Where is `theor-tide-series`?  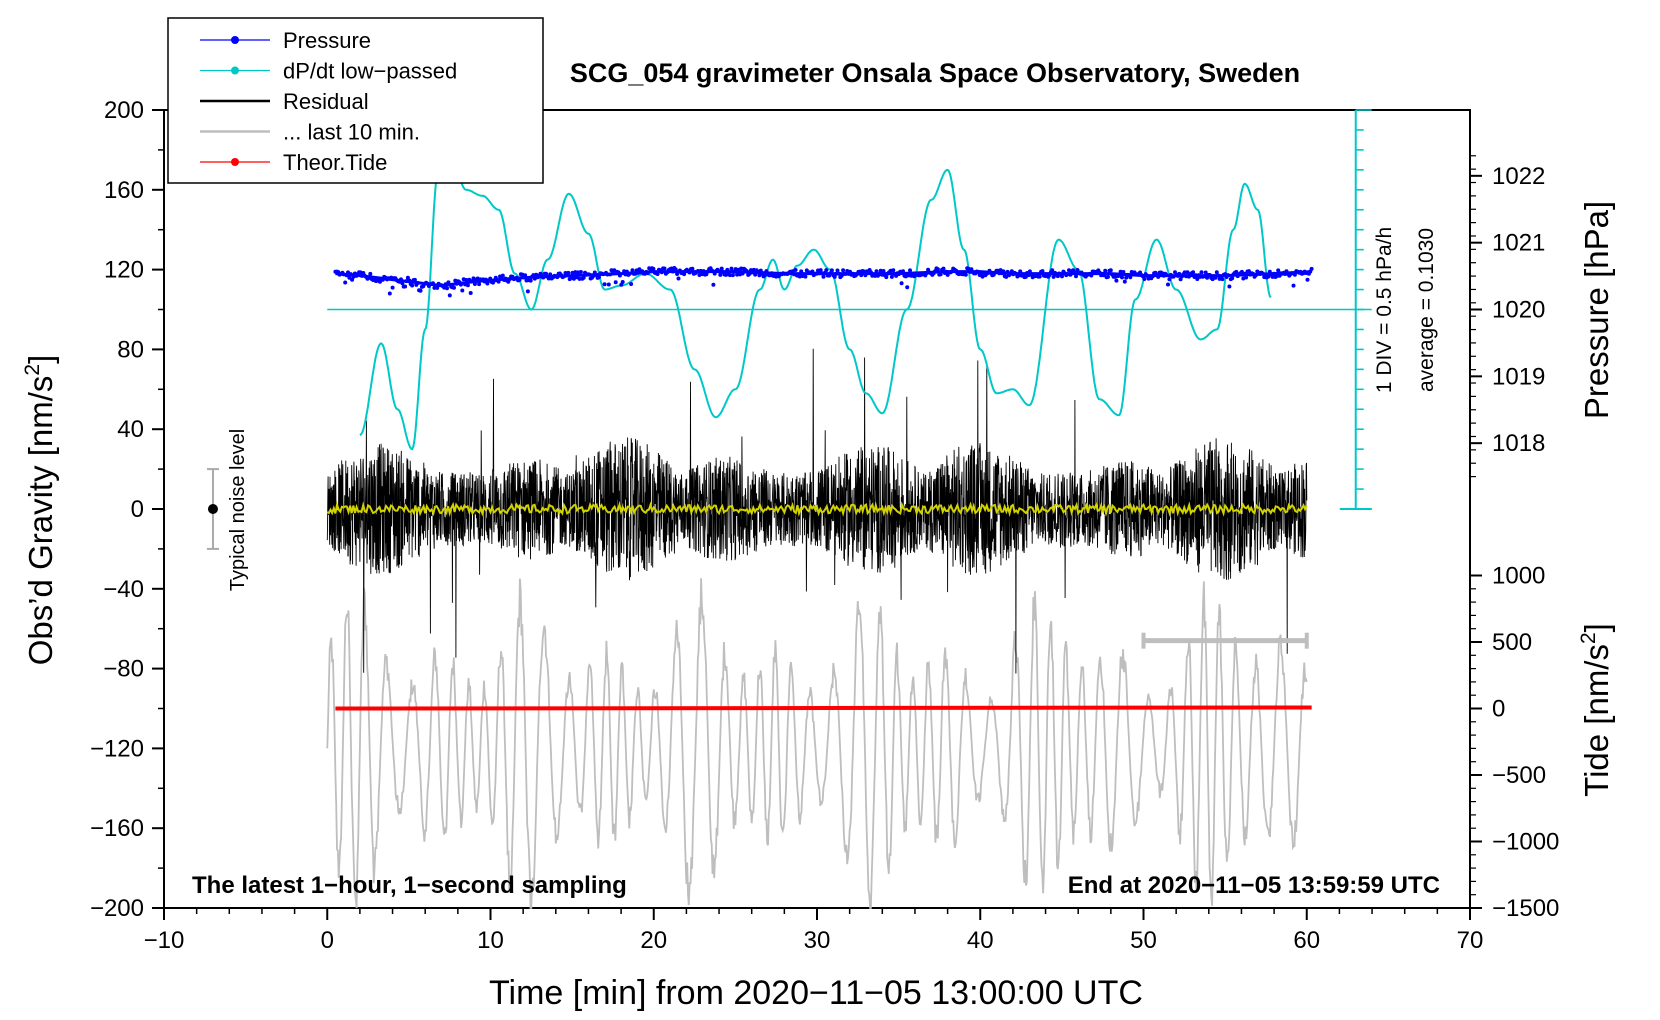 theor-tide-series is located at coordinates (823, 708).